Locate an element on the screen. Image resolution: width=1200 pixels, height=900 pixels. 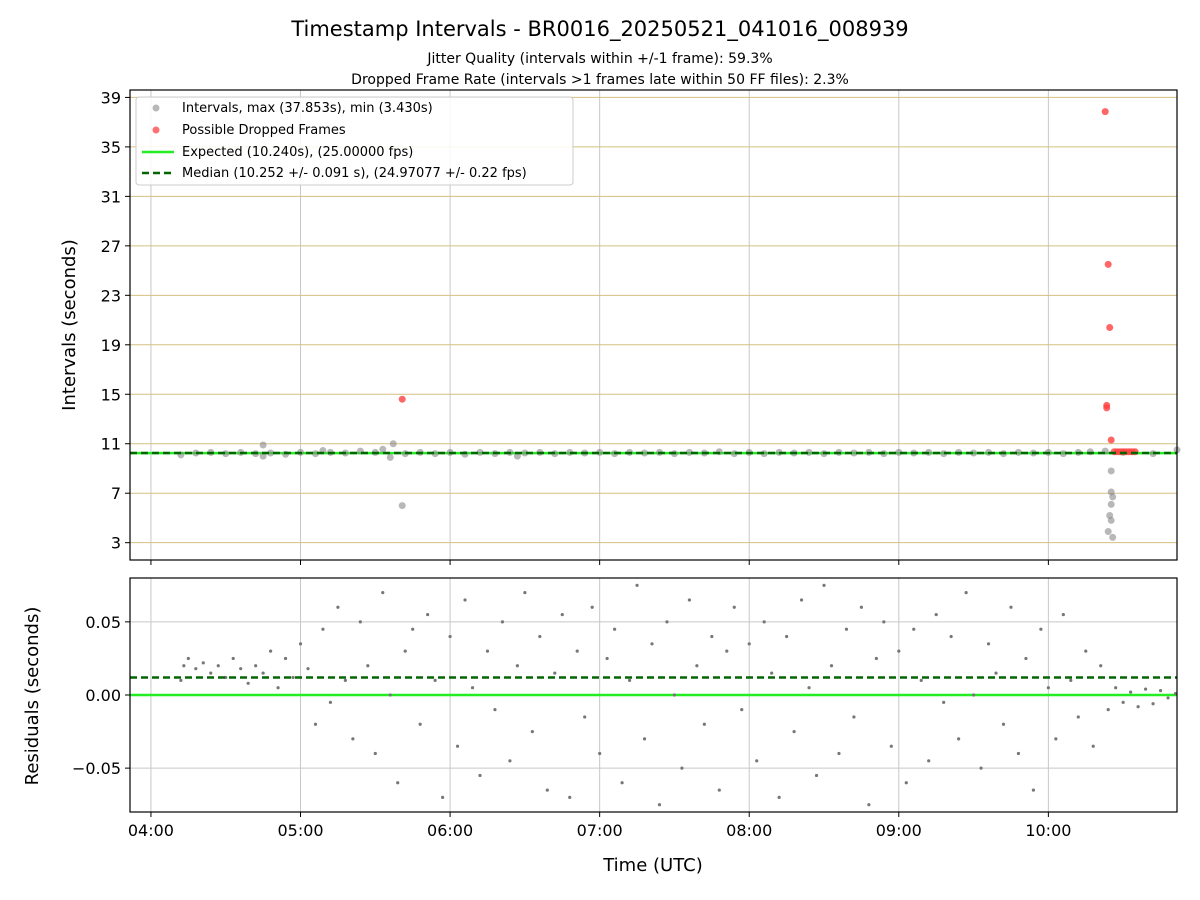
x-axis-label: Time (UTC) is located at coordinates (652, 865).